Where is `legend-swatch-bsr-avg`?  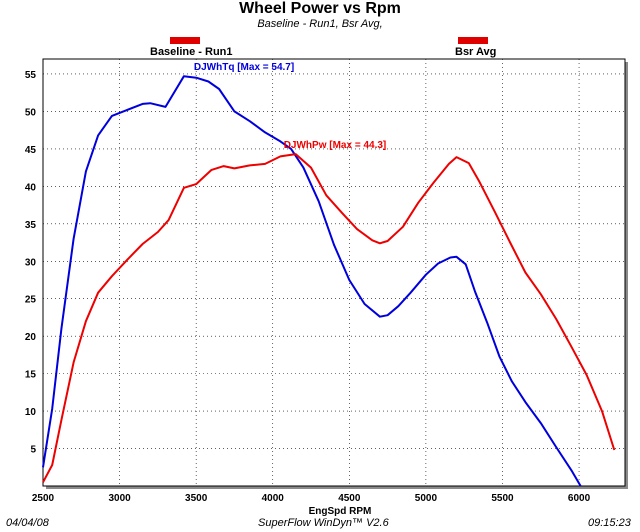
legend-swatch-bsr-avg is located at coordinates (473, 40).